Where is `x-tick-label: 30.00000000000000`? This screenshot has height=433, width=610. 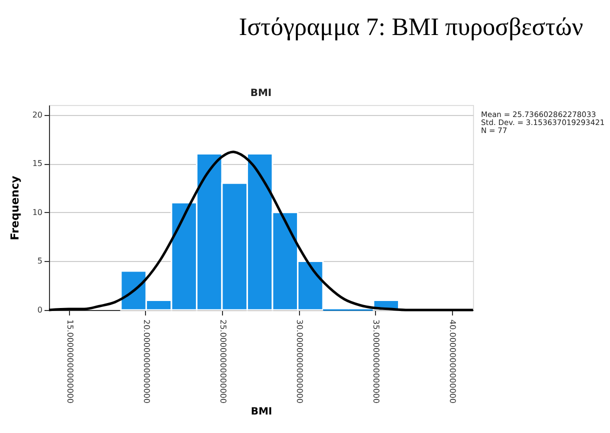 x-tick-label: 30.00000000000000 is located at coordinates (299, 362).